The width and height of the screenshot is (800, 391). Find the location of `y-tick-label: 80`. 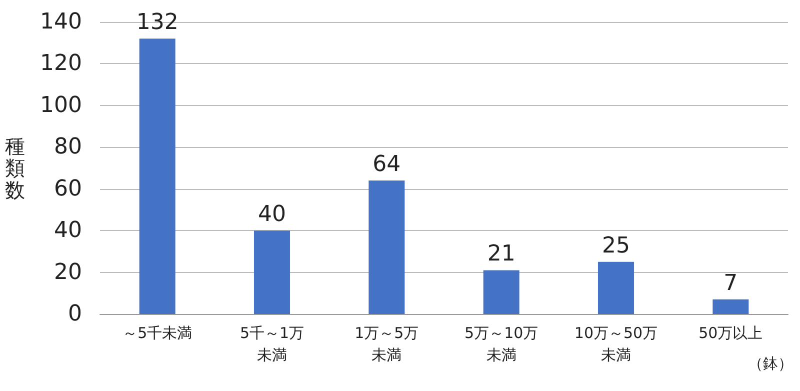

y-tick-label: 80 is located at coordinates (68, 147).